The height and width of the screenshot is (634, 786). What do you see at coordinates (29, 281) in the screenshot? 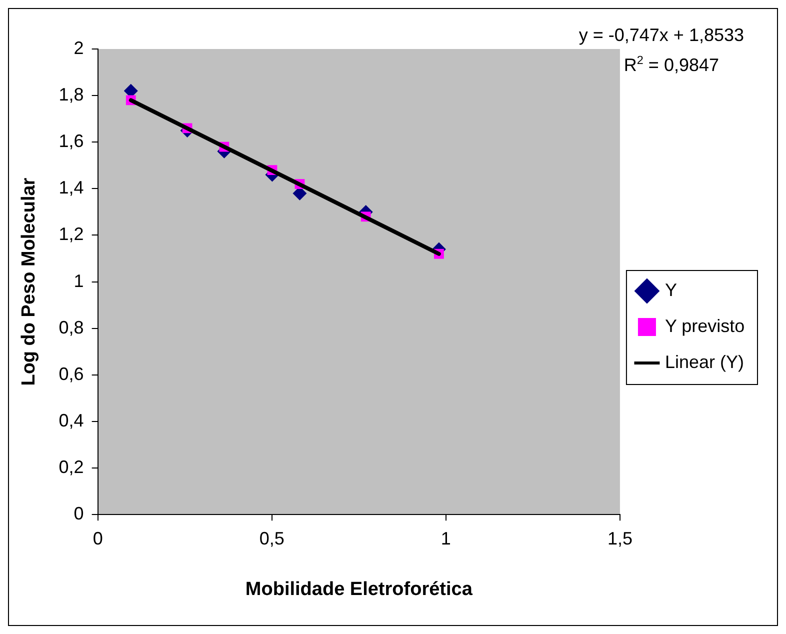
I see `y-axis-title: Log do Peso Molecular` at bounding box center [29, 281].